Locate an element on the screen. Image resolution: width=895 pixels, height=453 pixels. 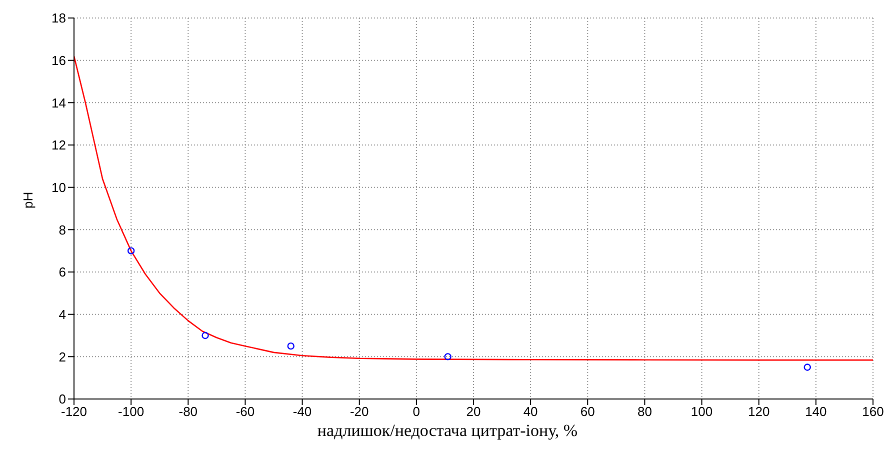
y-tick-label: 0 is located at coordinates (62, 399).